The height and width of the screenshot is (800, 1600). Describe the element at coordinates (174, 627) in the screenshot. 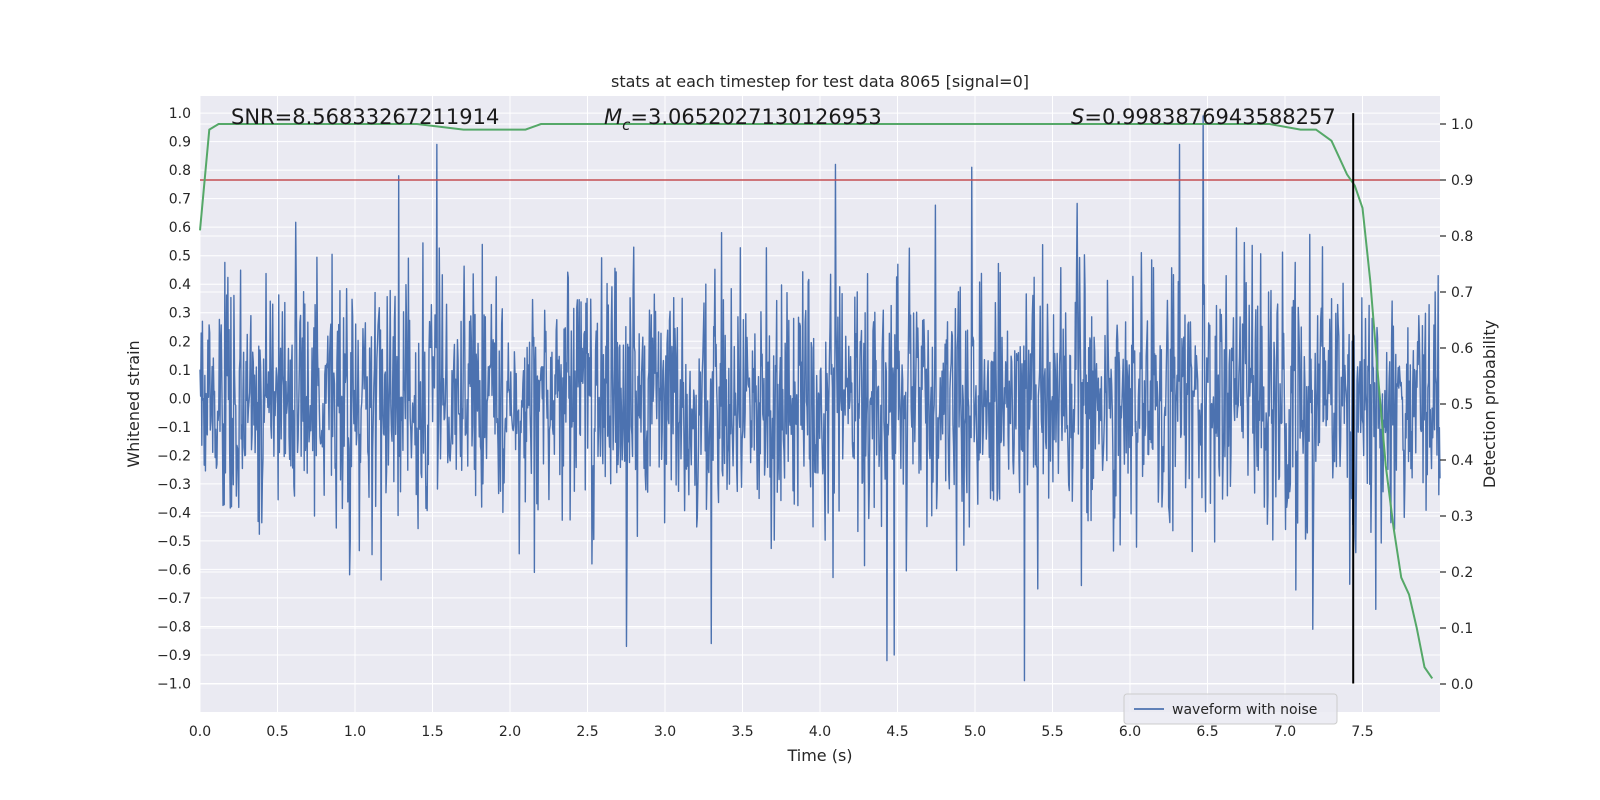

I see `y-tick-label: −0.8` at that location.